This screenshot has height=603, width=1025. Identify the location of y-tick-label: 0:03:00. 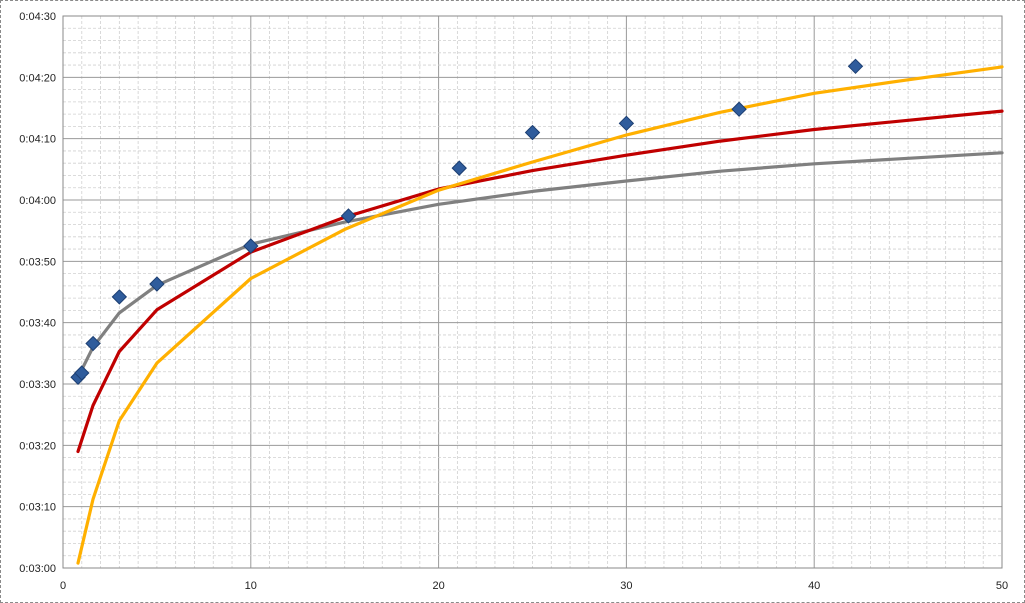
(37, 569).